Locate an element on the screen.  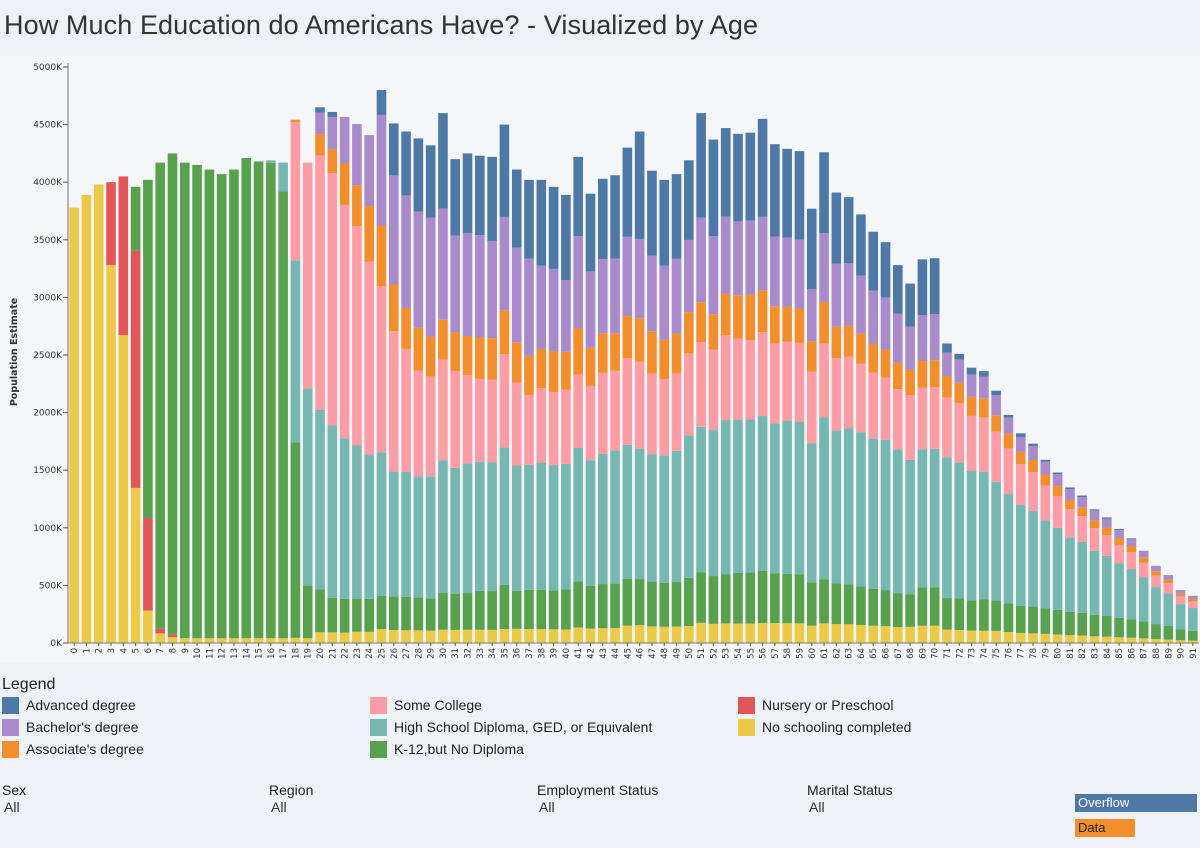
legend-item: Nursery or Preschool is located at coordinates (816, 705).